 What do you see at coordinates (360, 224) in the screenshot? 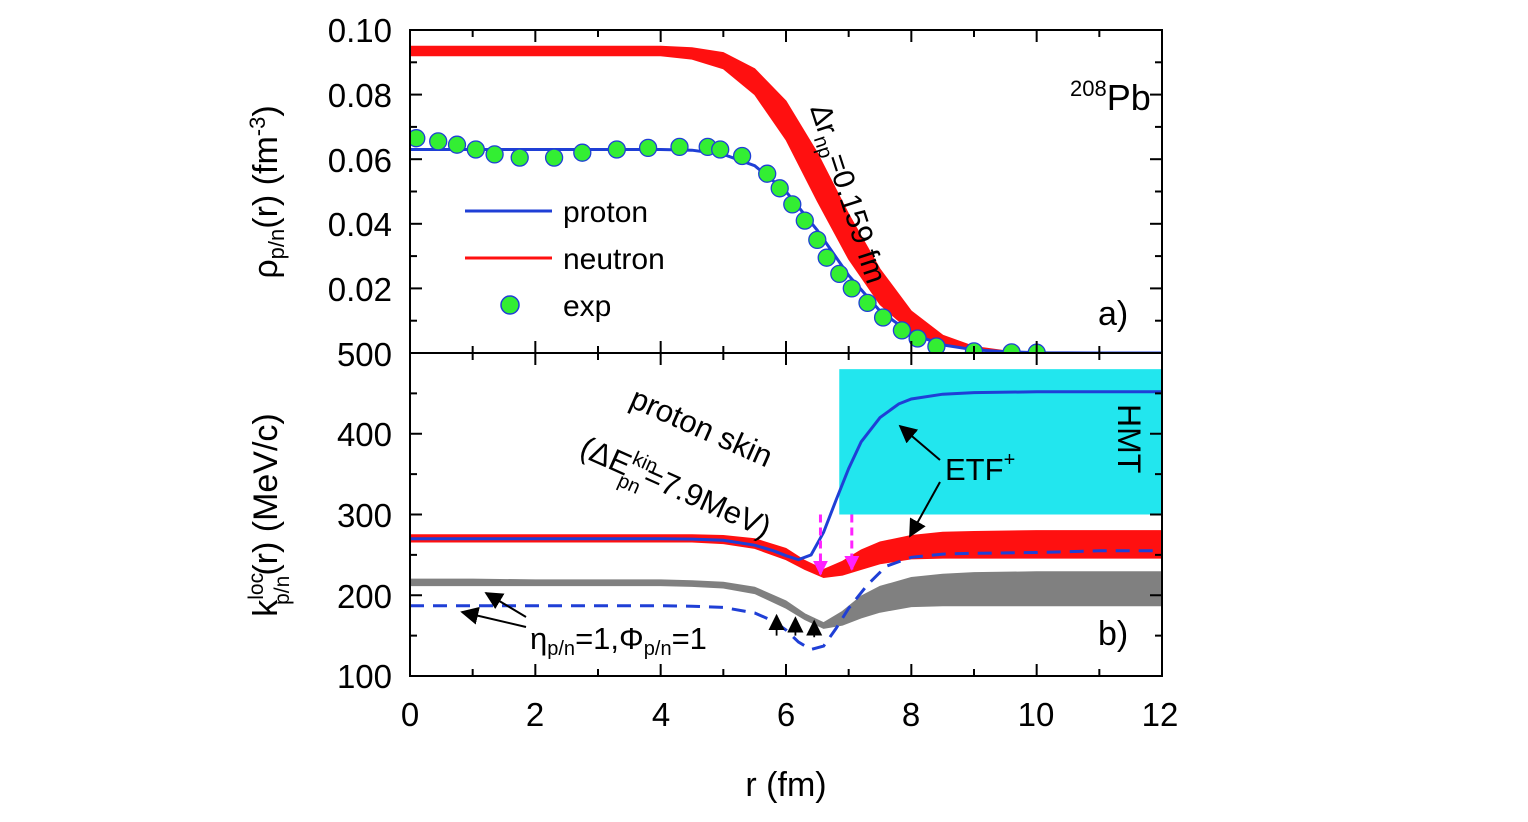
I see `panel-a-ytick-label: 0.04` at bounding box center [360, 224].